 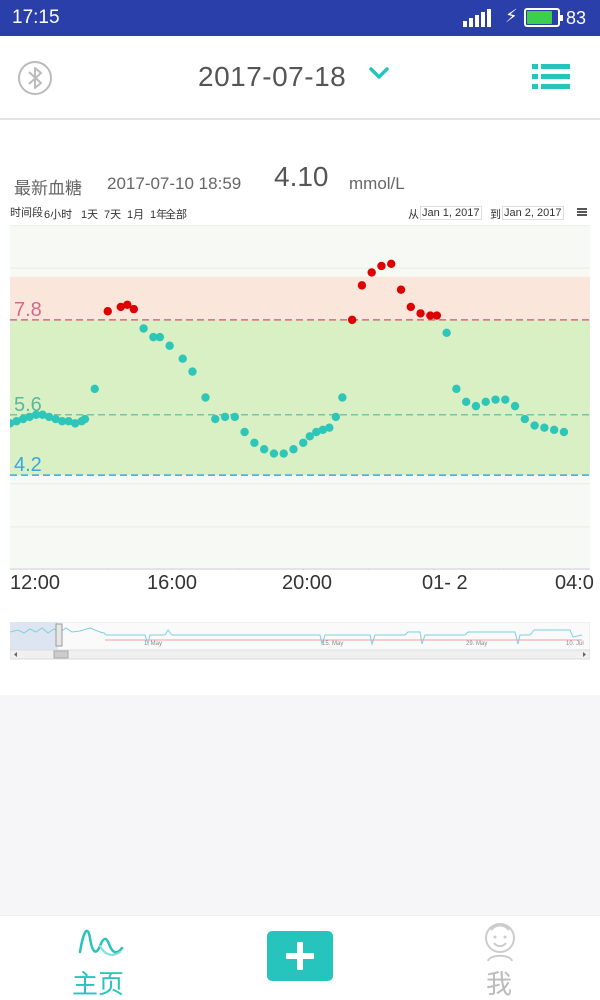 What do you see at coordinates (575, 644) in the screenshot?
I see `navigator-label: 10. Jul` at bounding box center [575, 644].